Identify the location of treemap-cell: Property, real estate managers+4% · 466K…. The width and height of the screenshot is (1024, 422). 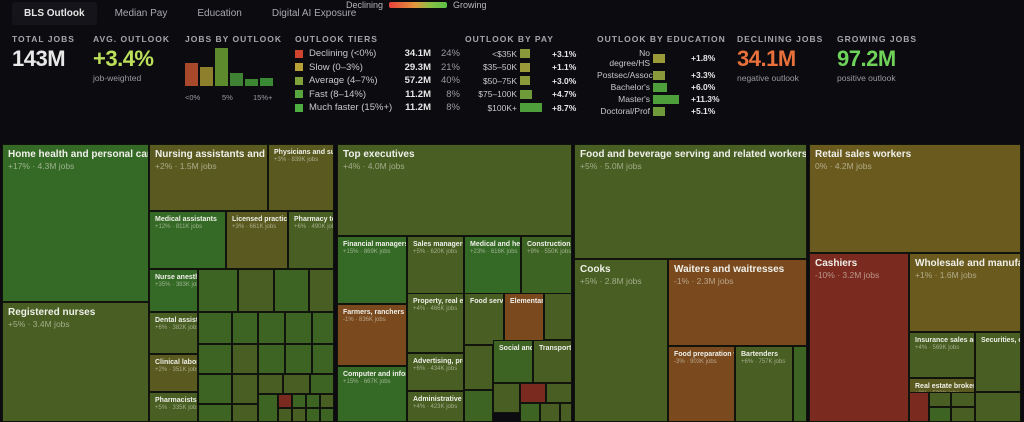
(435, 323).